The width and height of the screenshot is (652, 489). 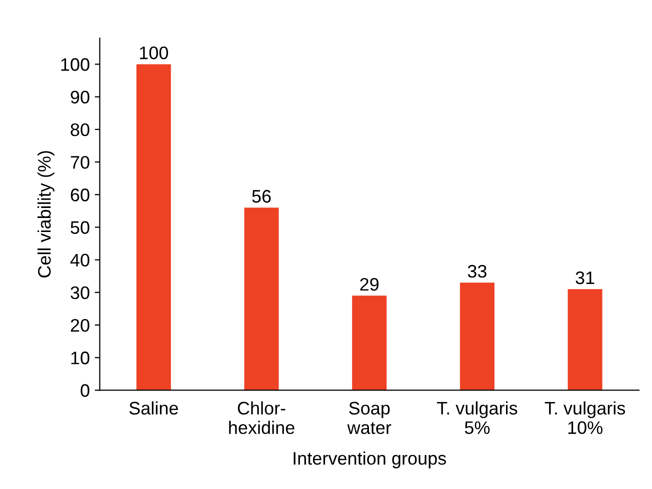 What do you see at coordinates (80, 358) in the screenshot?
I see `y-tick-label: 10` at bounding box center [80, 358].